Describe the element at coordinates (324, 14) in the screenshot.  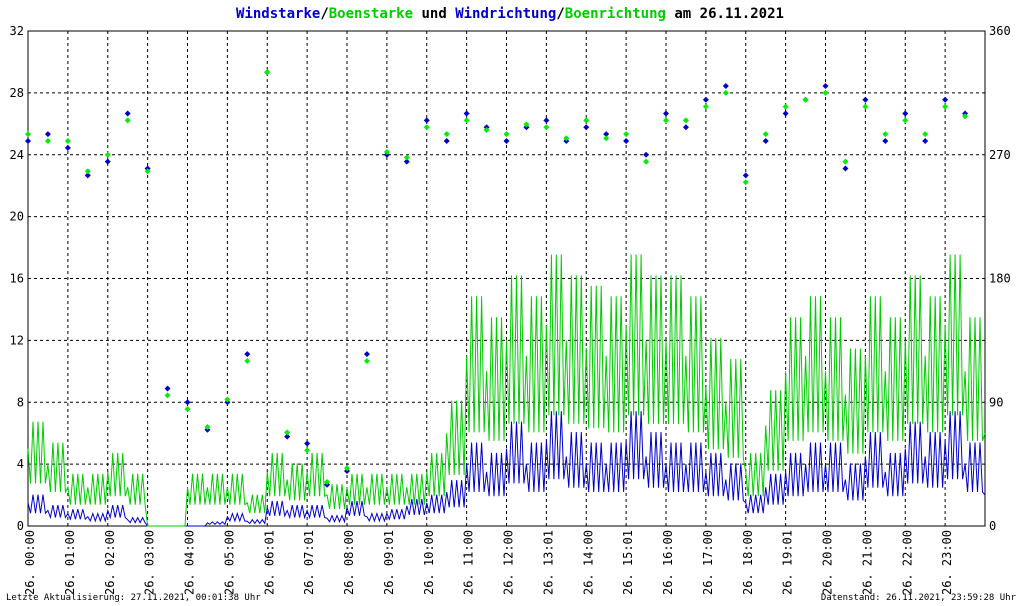
I see `title-part-1: /` at that location.